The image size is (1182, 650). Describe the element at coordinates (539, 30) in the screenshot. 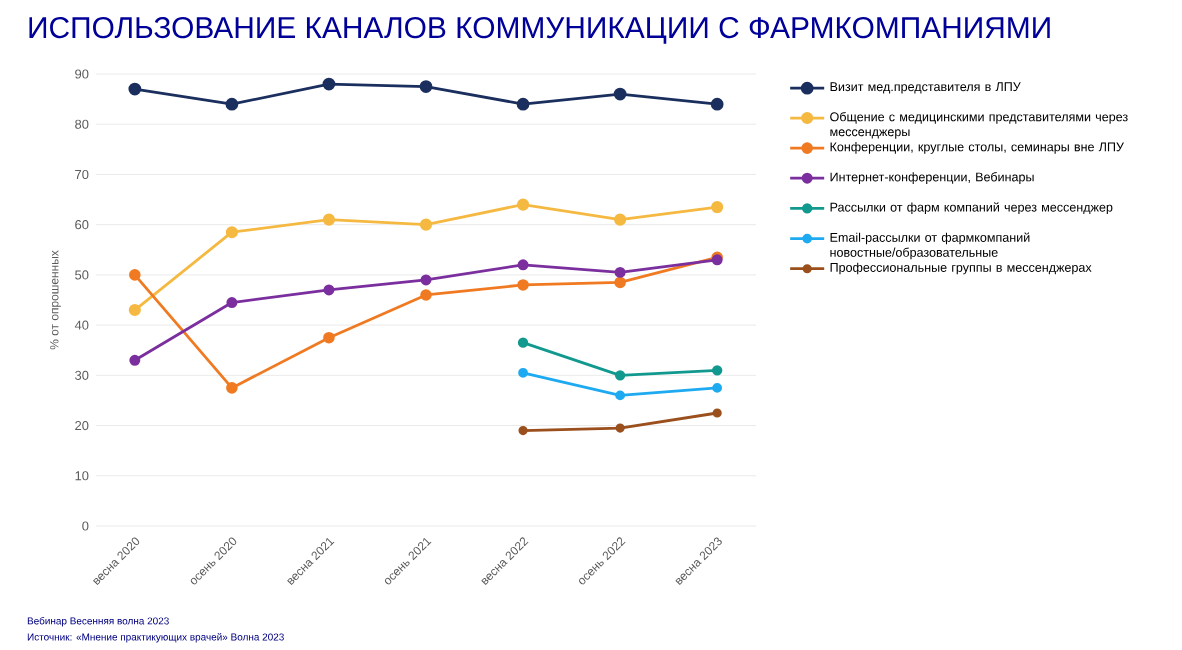

I see `chart-title: ИСПОЛЬЗОВАНИЕ КАНАЛОВ КОММУНИКАЦИИ С ФАРМКОМПАНИЯМИ` at that location.